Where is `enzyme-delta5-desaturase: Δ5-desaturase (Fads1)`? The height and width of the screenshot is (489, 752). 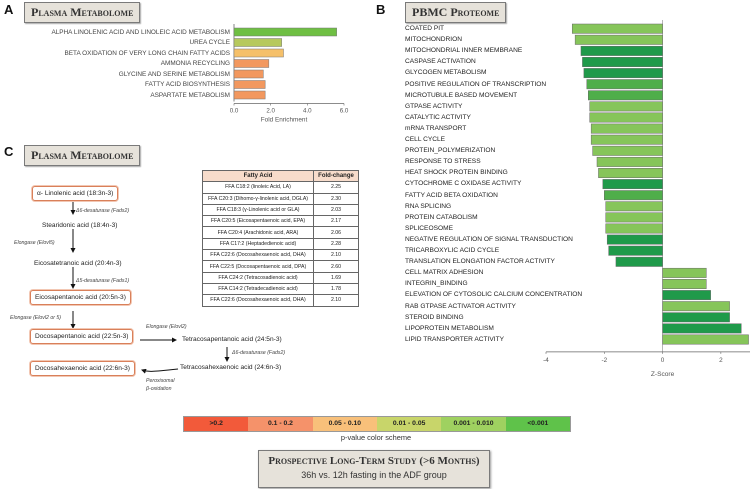
enzyme-delta5-desaturase: Δ5-desaturase (Fads1) is located at coordinates (103, 281).